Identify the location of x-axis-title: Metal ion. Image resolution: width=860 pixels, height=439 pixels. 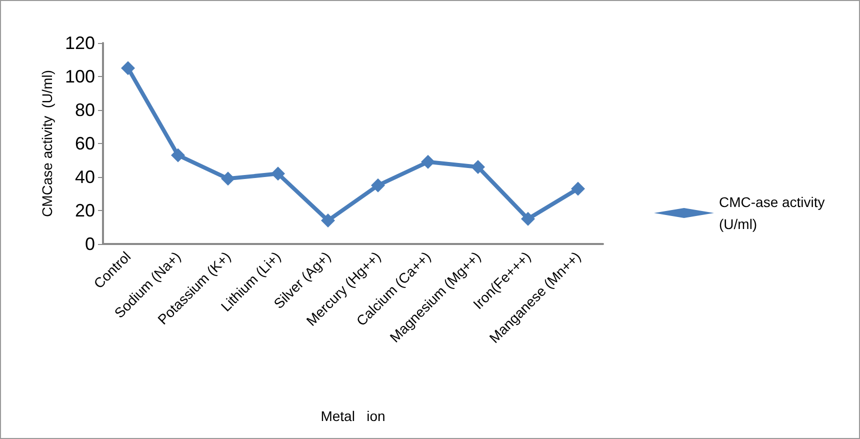
(353, 416).